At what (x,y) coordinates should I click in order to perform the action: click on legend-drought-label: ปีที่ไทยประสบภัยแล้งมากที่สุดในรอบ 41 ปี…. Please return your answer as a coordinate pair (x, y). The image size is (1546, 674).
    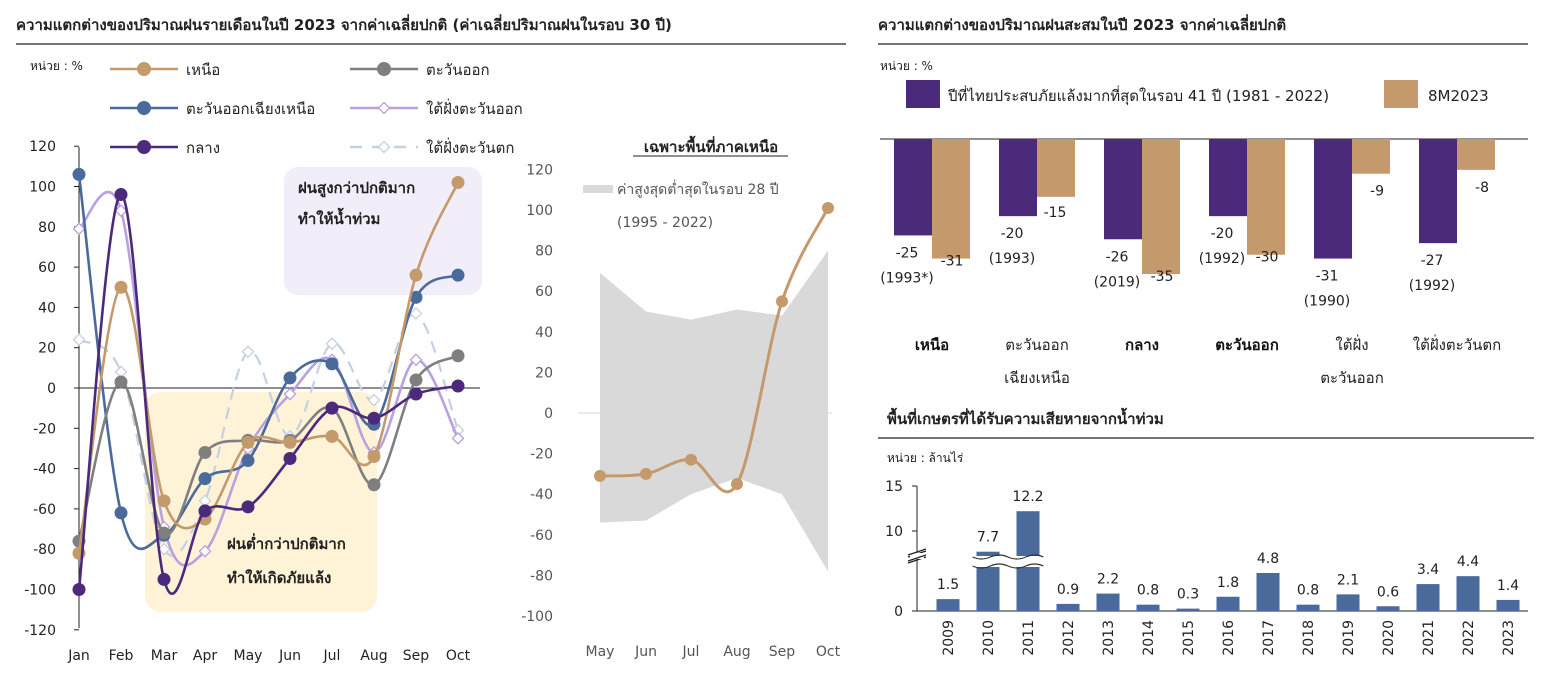
    Looking at the image, I should click on (1138, 95).